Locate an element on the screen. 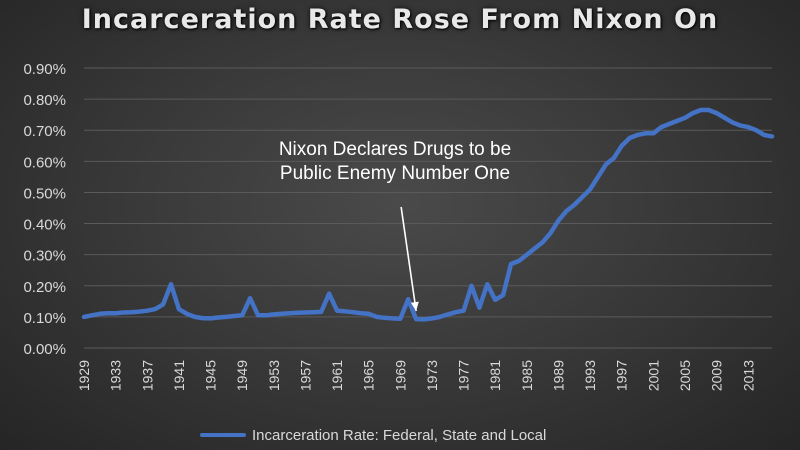  x-tick-label: 1953 is located at coordinates (274, 375).